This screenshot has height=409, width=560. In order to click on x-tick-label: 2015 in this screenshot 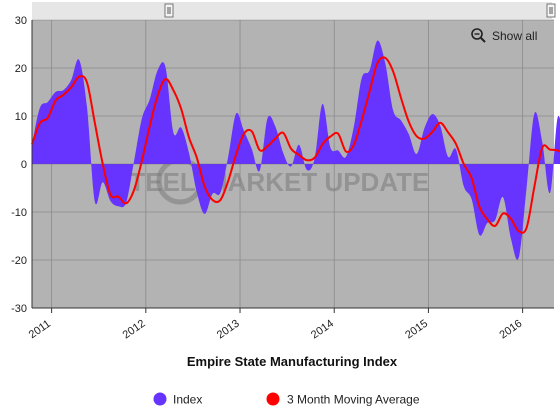, I will do `click(416, 330)`.